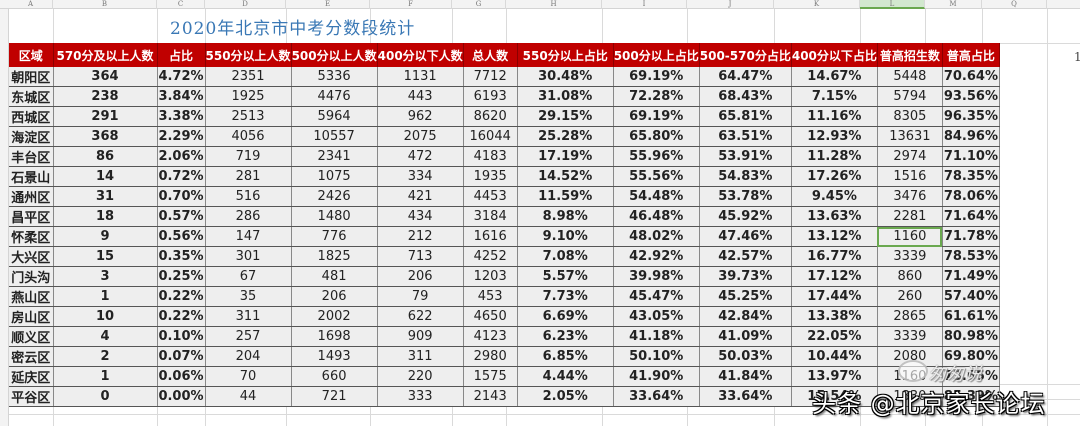 The height and width of the screenshot is (426, 1080). Describe the element at coordinates (910, 276) in the screenshot. I see `cell-admission-count: 860` at that location.